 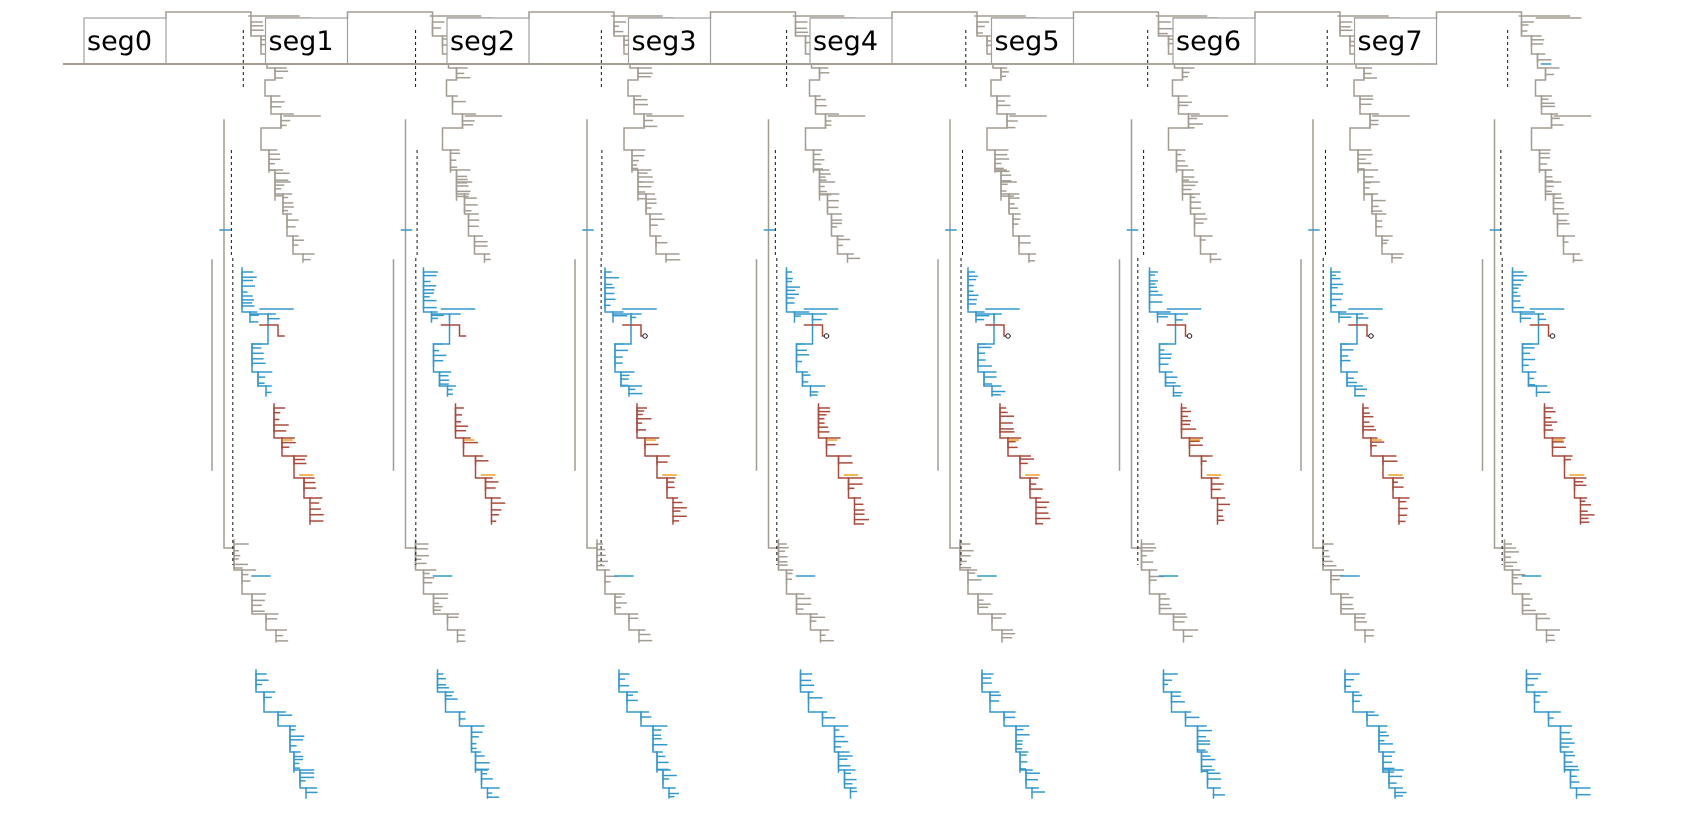 I want to click on panel-label: seg5, so click(x=1027, y=41).